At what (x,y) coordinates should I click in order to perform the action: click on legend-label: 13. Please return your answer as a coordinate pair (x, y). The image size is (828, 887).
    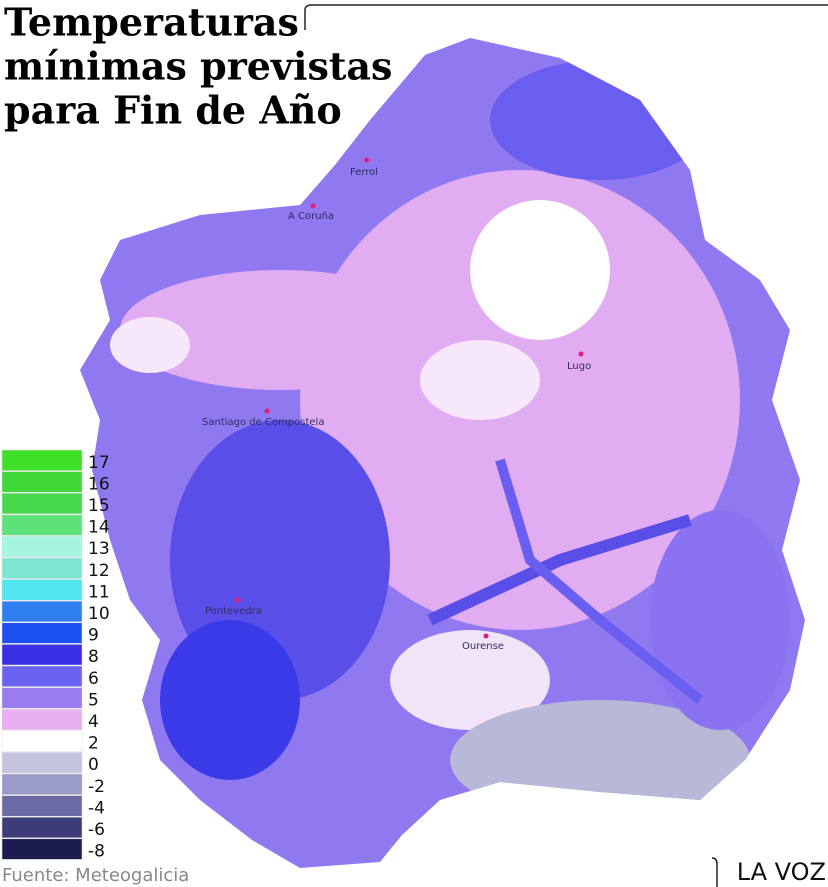
    Looking at the image, I should click on (99, 549).